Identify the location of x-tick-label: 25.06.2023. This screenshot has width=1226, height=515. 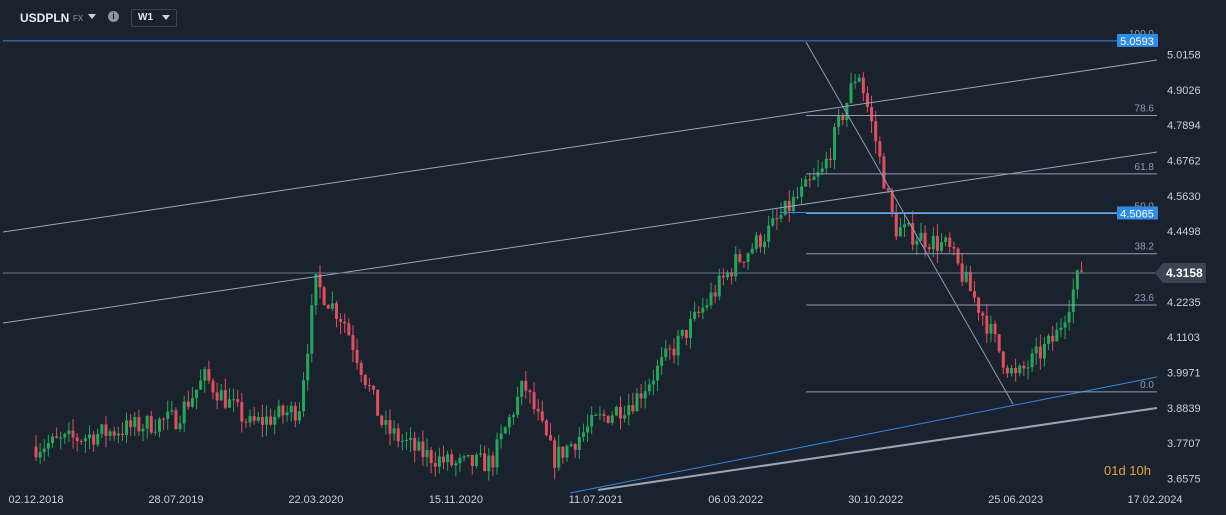
(1015, 500).